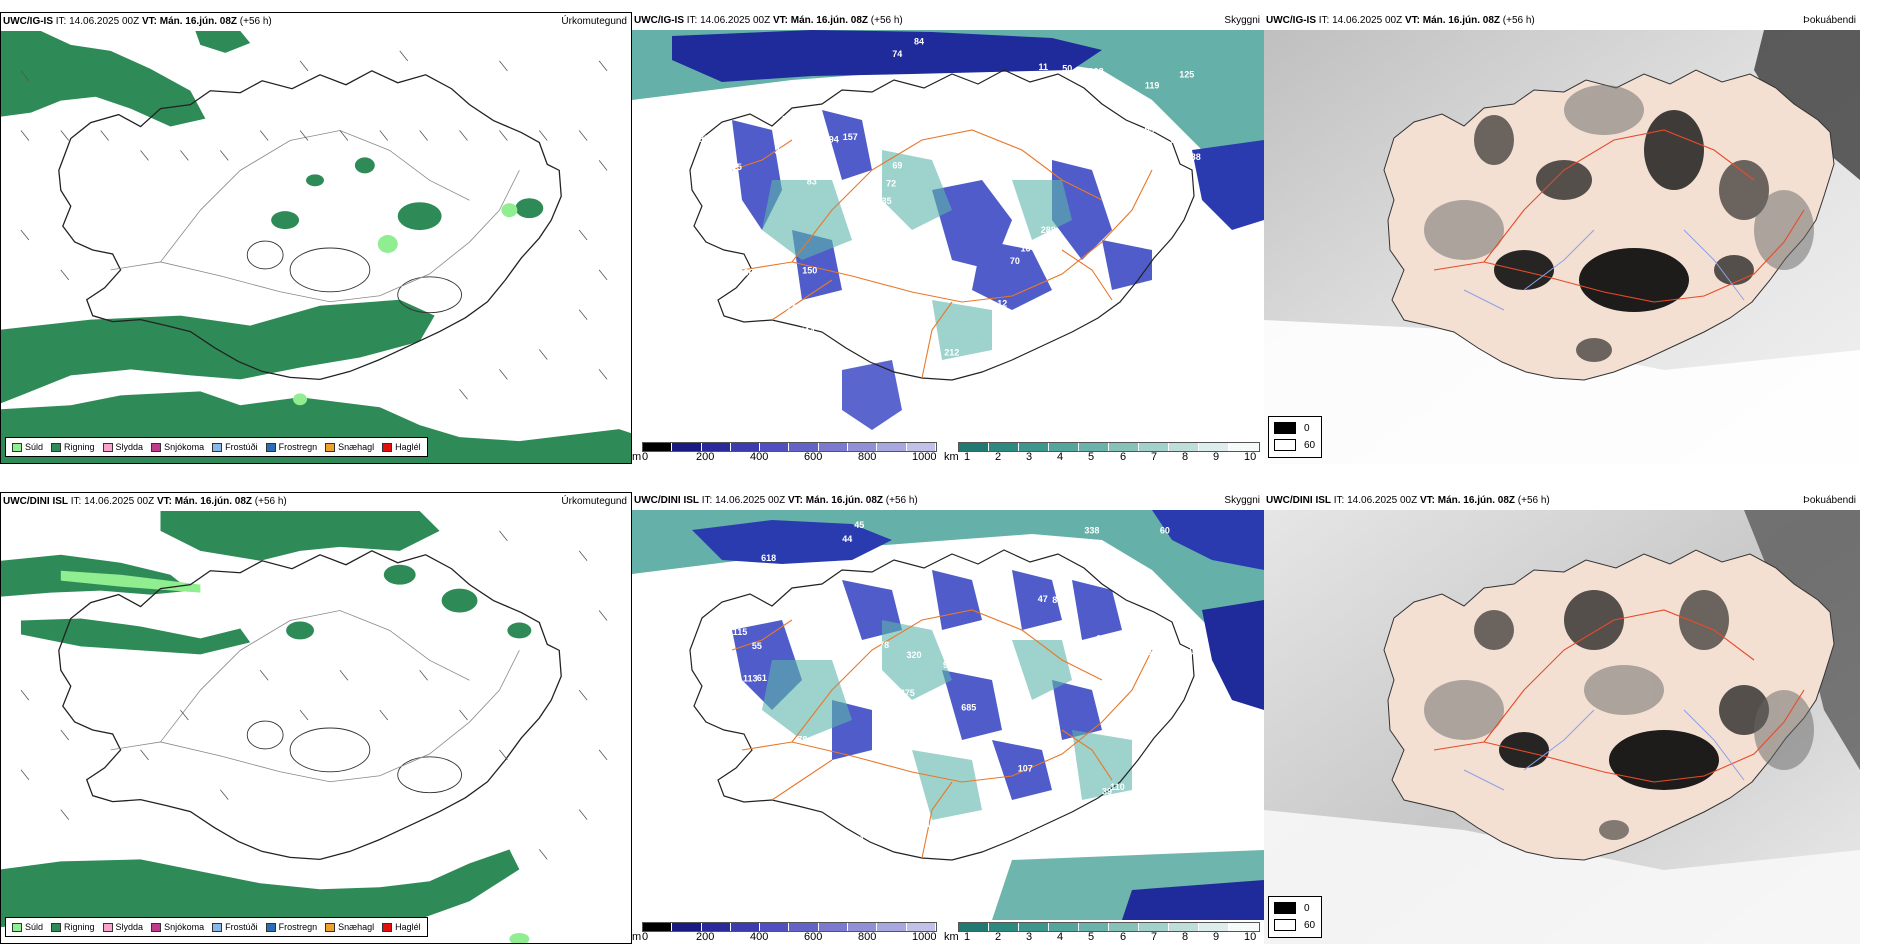 The height and width of the screenshot is (950, 1900). What do you see at coordinates (867, 937) in the screenshot?
I see `scale-tick-label: 800` at bounding box center [867, 937].